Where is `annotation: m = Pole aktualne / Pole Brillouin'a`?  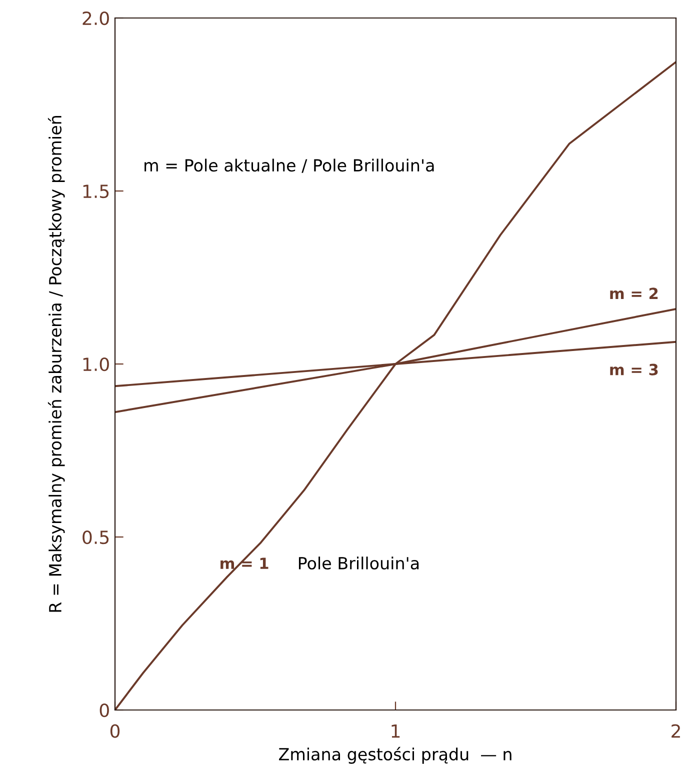 annotation: m = Pole aktualne / Pole Brillouin'a is located at coordinates (289, 165).